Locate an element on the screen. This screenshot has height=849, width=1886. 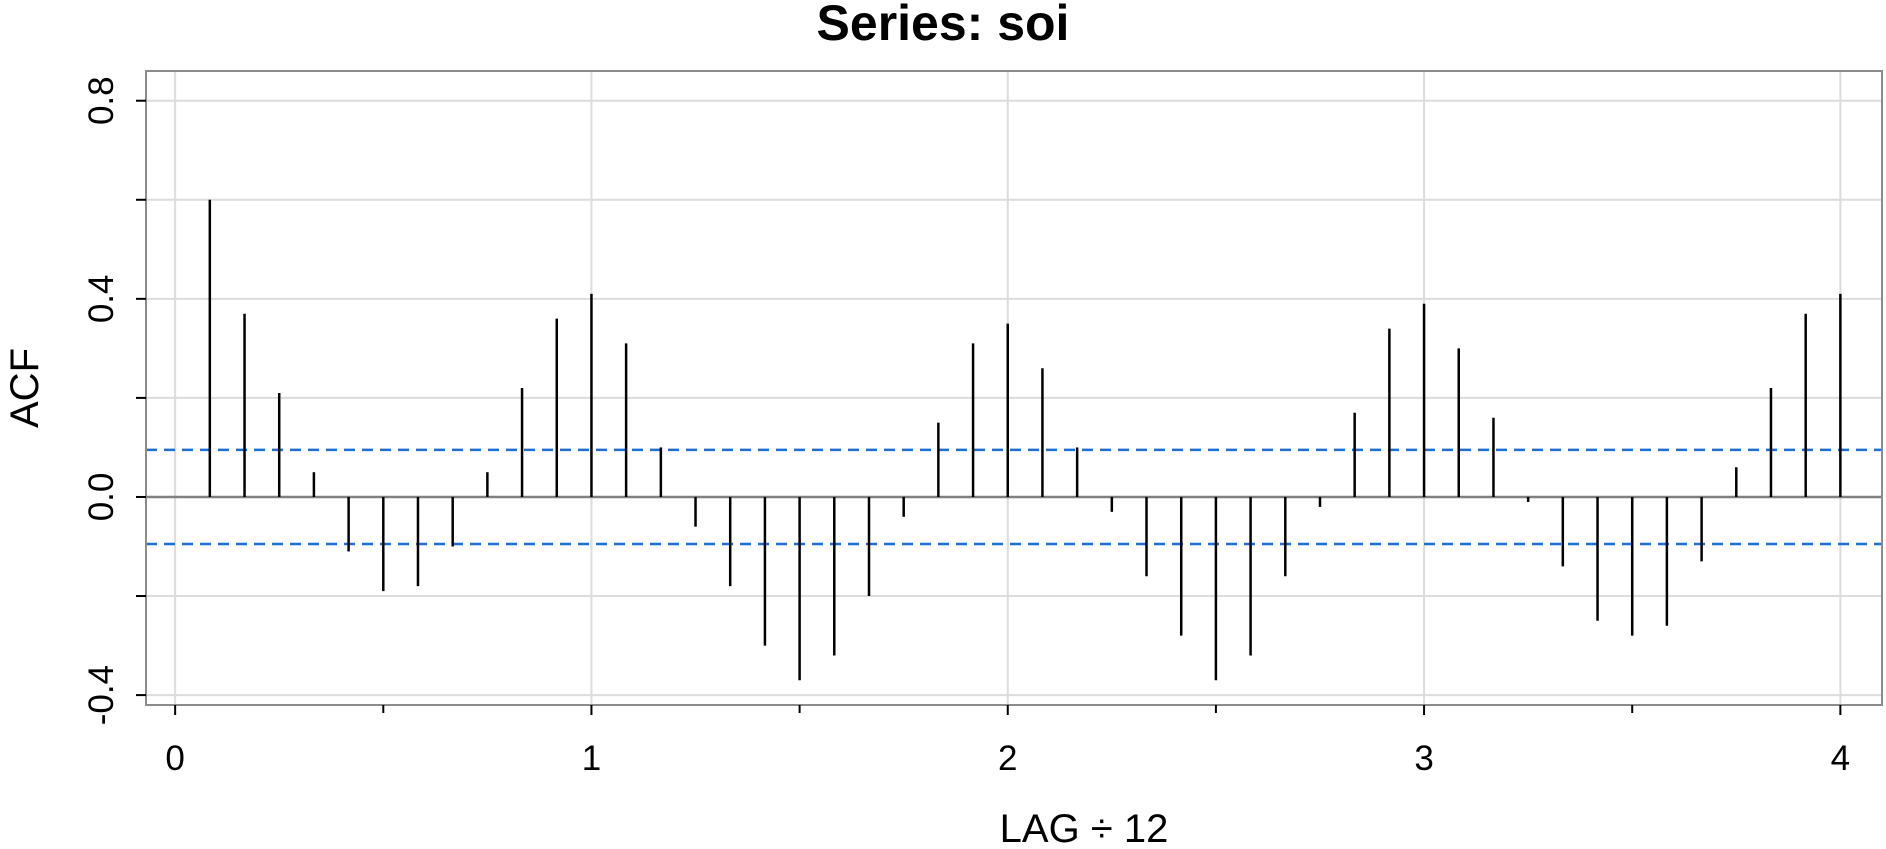
x-tick-label: 1 is located at coordinates (591, 758).